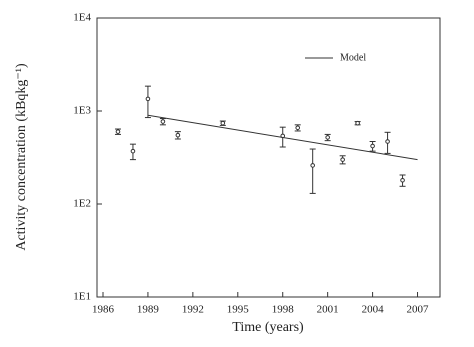 The image size is (474, 347). I want to click on x-tick-label: 2004, so click(373, 310).